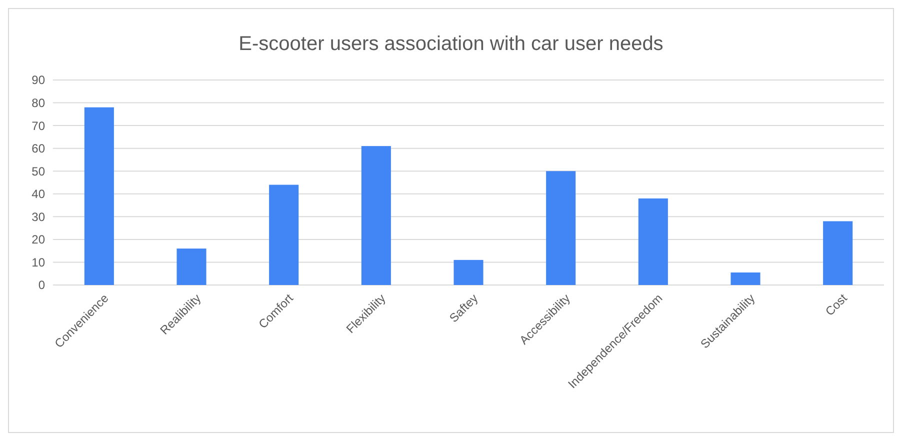 The width and height of the screenshot is (902, 441). Describe the element at coordinates (42, 285) in the screenshot. I see `y-tick-label: 0` at that location.